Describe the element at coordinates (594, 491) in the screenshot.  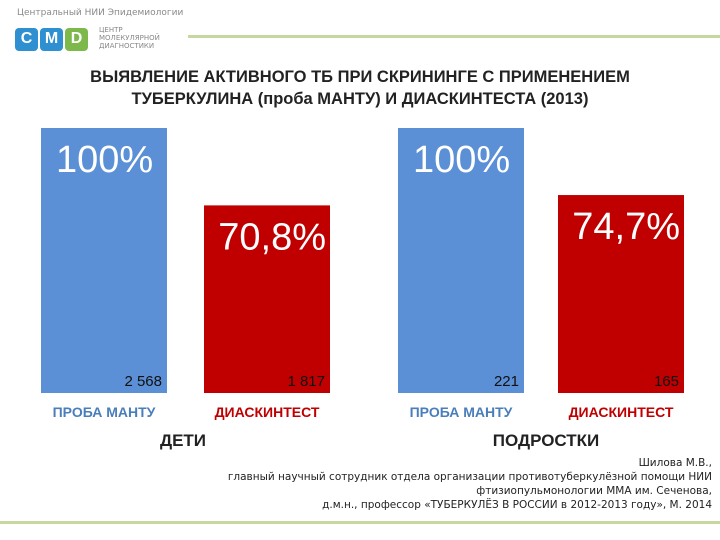
I see `credit-line: фтизиопульмонологии ММА им. Сеченова,` at that location.